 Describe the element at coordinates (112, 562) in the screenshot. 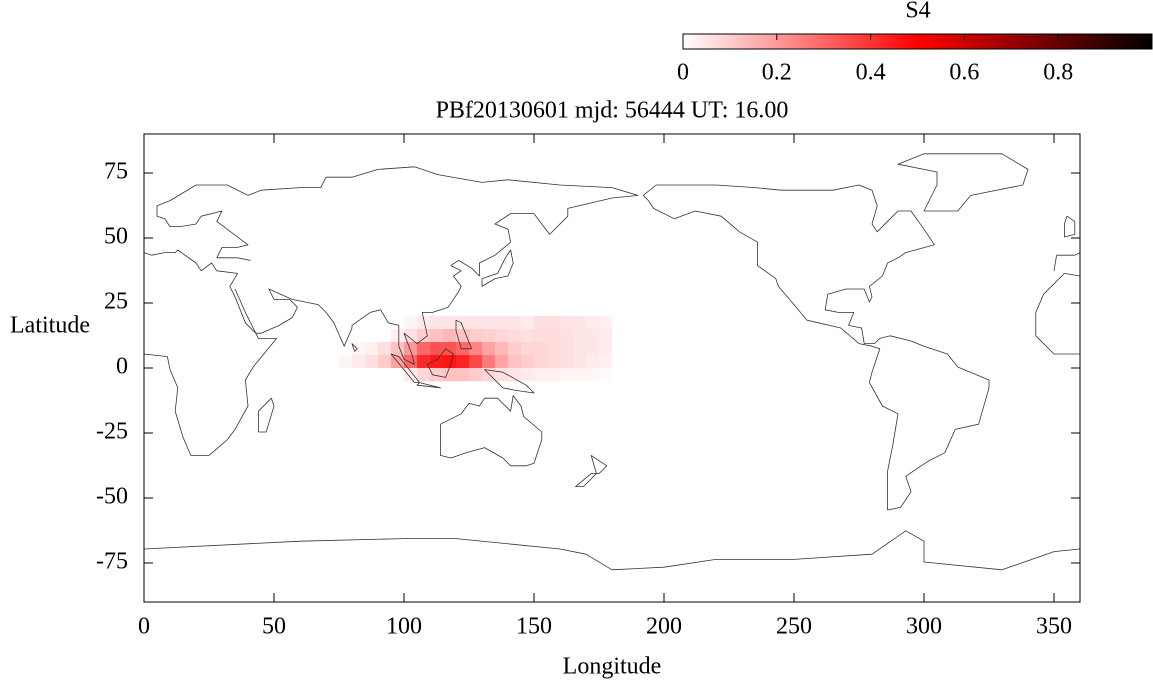

I see `y-tick-label: -75` at that location.